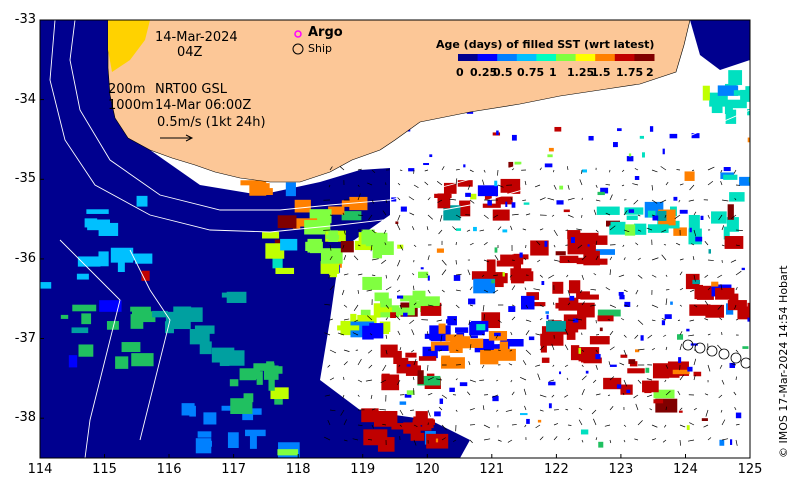  What do you see at coordinates (25, 338) in the screenshot?
I see `y-tick-label: -37` at bounding box center [25, 338].